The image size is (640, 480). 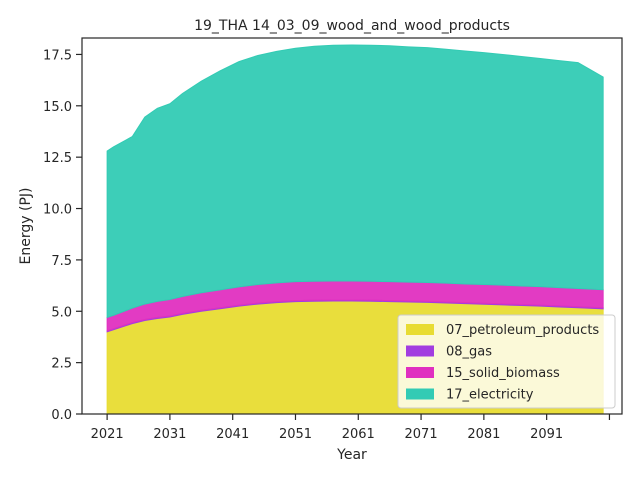 I want to click on chart-title: 19_THA 14_03_09_wood_and_wood_products, so click(x=352, y=26).